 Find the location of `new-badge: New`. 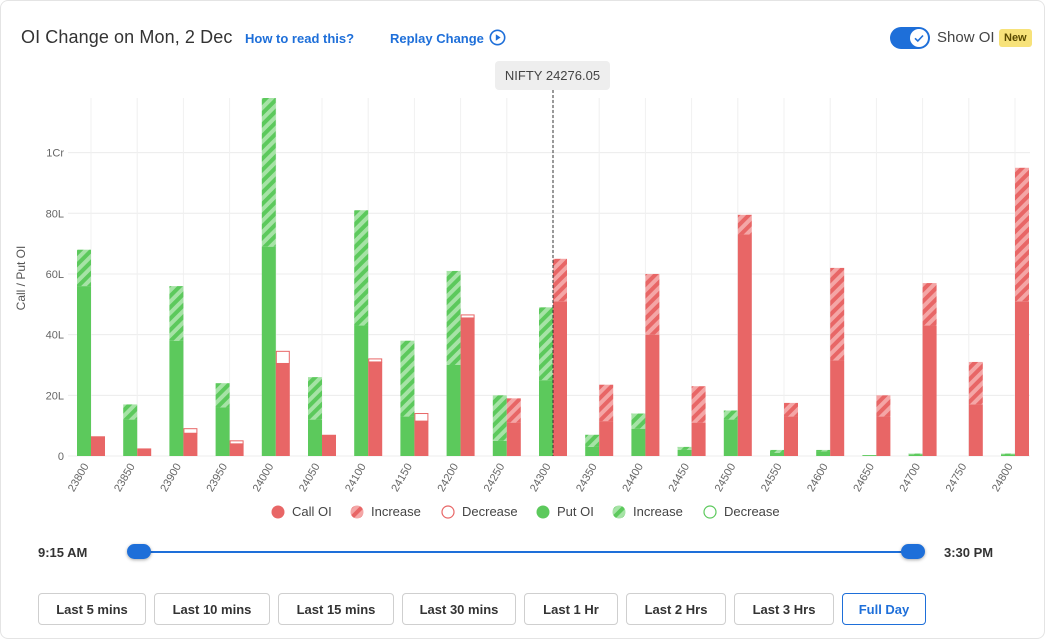

new-badge: New is located at coordinates (1015, 38).